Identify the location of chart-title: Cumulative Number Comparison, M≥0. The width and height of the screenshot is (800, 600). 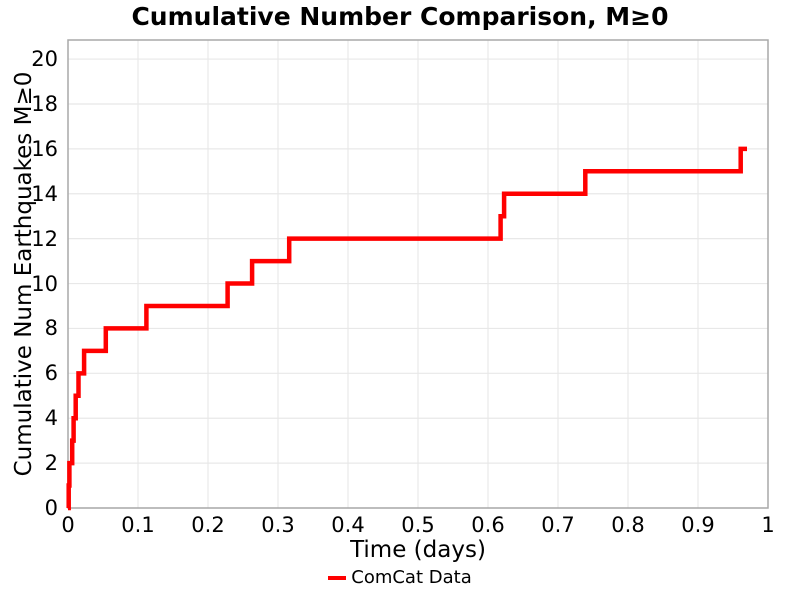
(400, 16).